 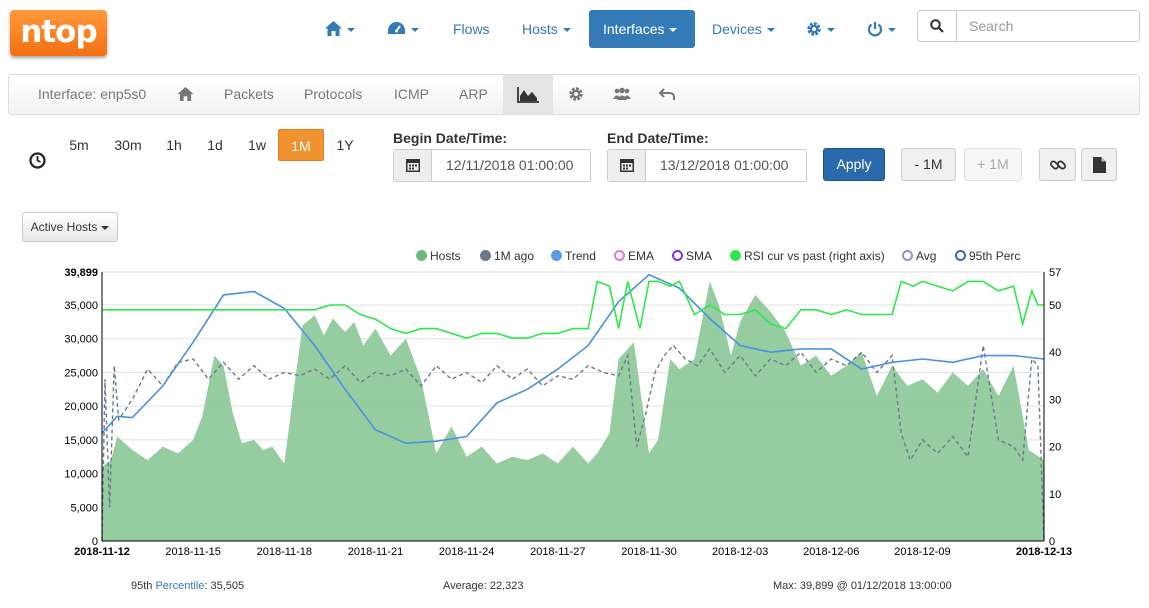 I want to click on legend-95th-perc: 95th Perc, so click(x=987, y=256).